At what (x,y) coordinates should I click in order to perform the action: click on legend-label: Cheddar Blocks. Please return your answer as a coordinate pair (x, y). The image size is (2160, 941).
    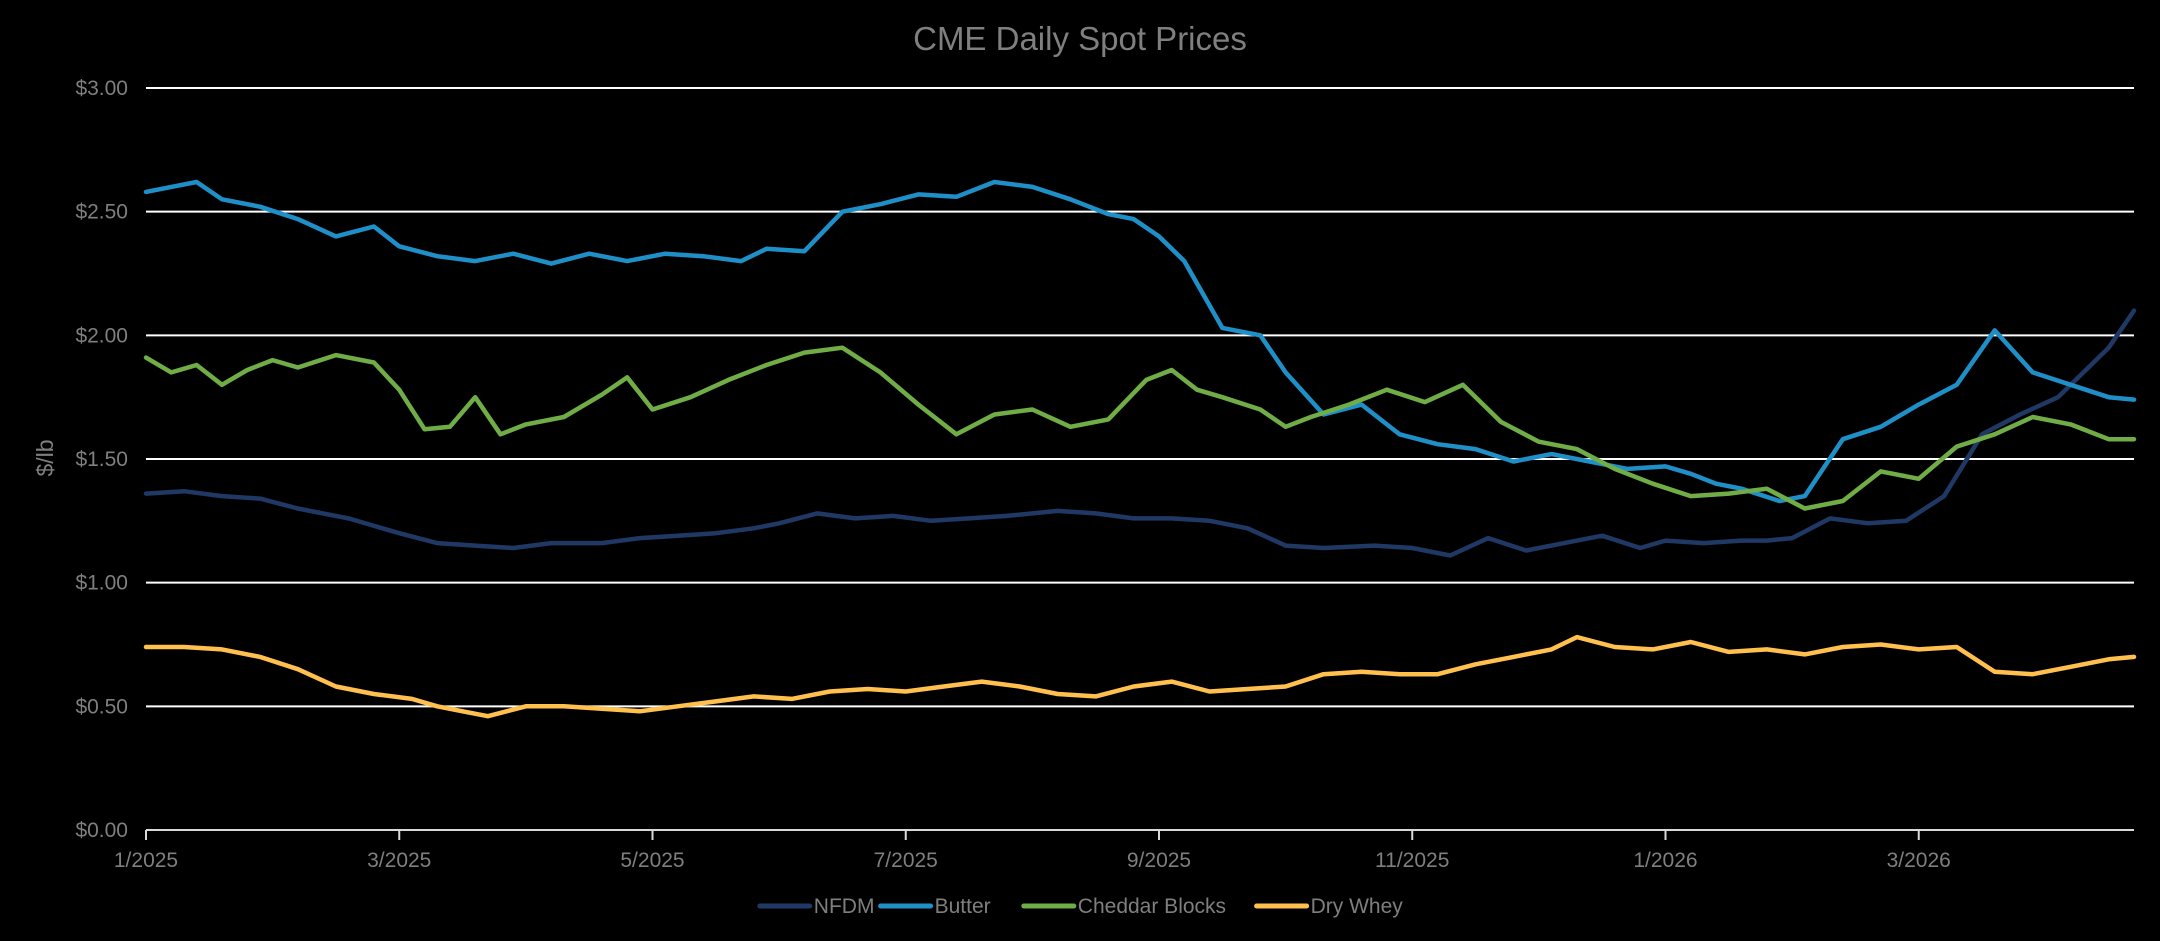
    Looking at the image, I should click on (1152, 906).